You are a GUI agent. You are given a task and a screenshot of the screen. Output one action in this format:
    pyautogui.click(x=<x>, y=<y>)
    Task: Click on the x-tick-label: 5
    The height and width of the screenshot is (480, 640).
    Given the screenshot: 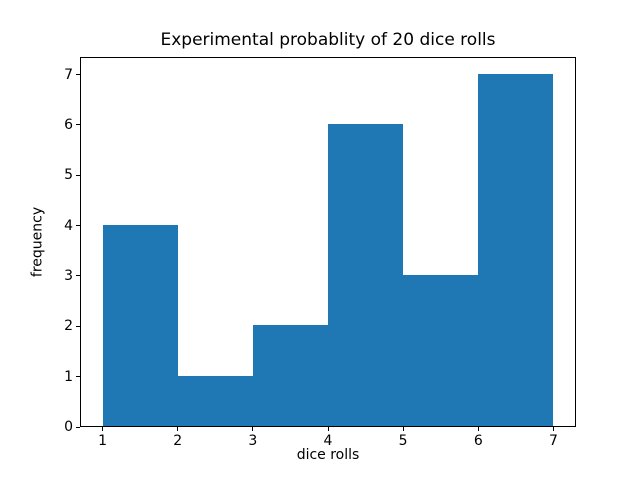 What is the action you would take?
    pyautogui.click(x=403, y=441)
    